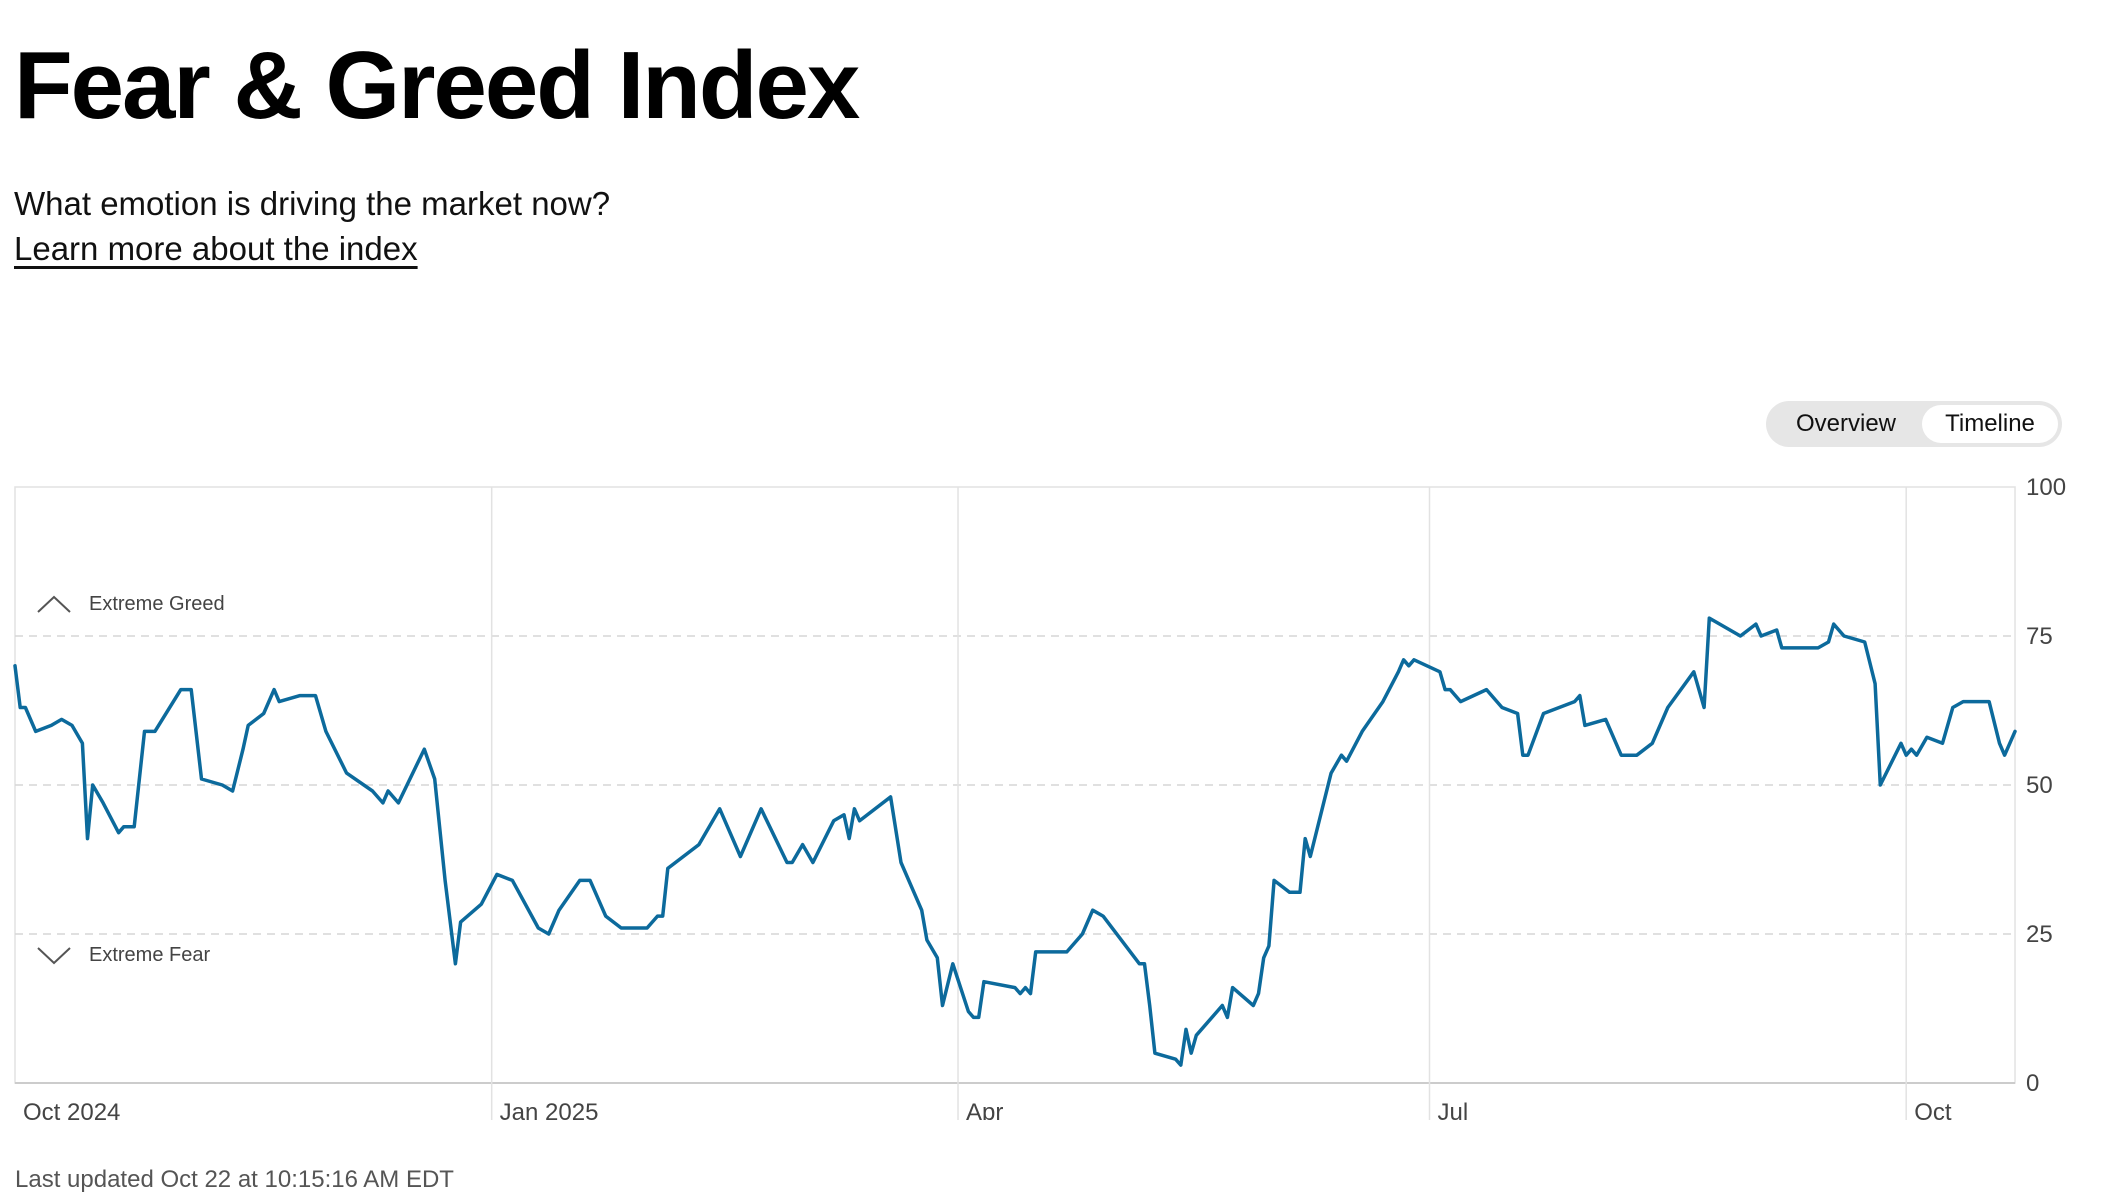 This screenshot has height=1202, width=2104. What do you see at coordinates (71, 1109) in the screenshot?
I see `x-tick-label: Oct 2024` at bounding box center [71, 1109].